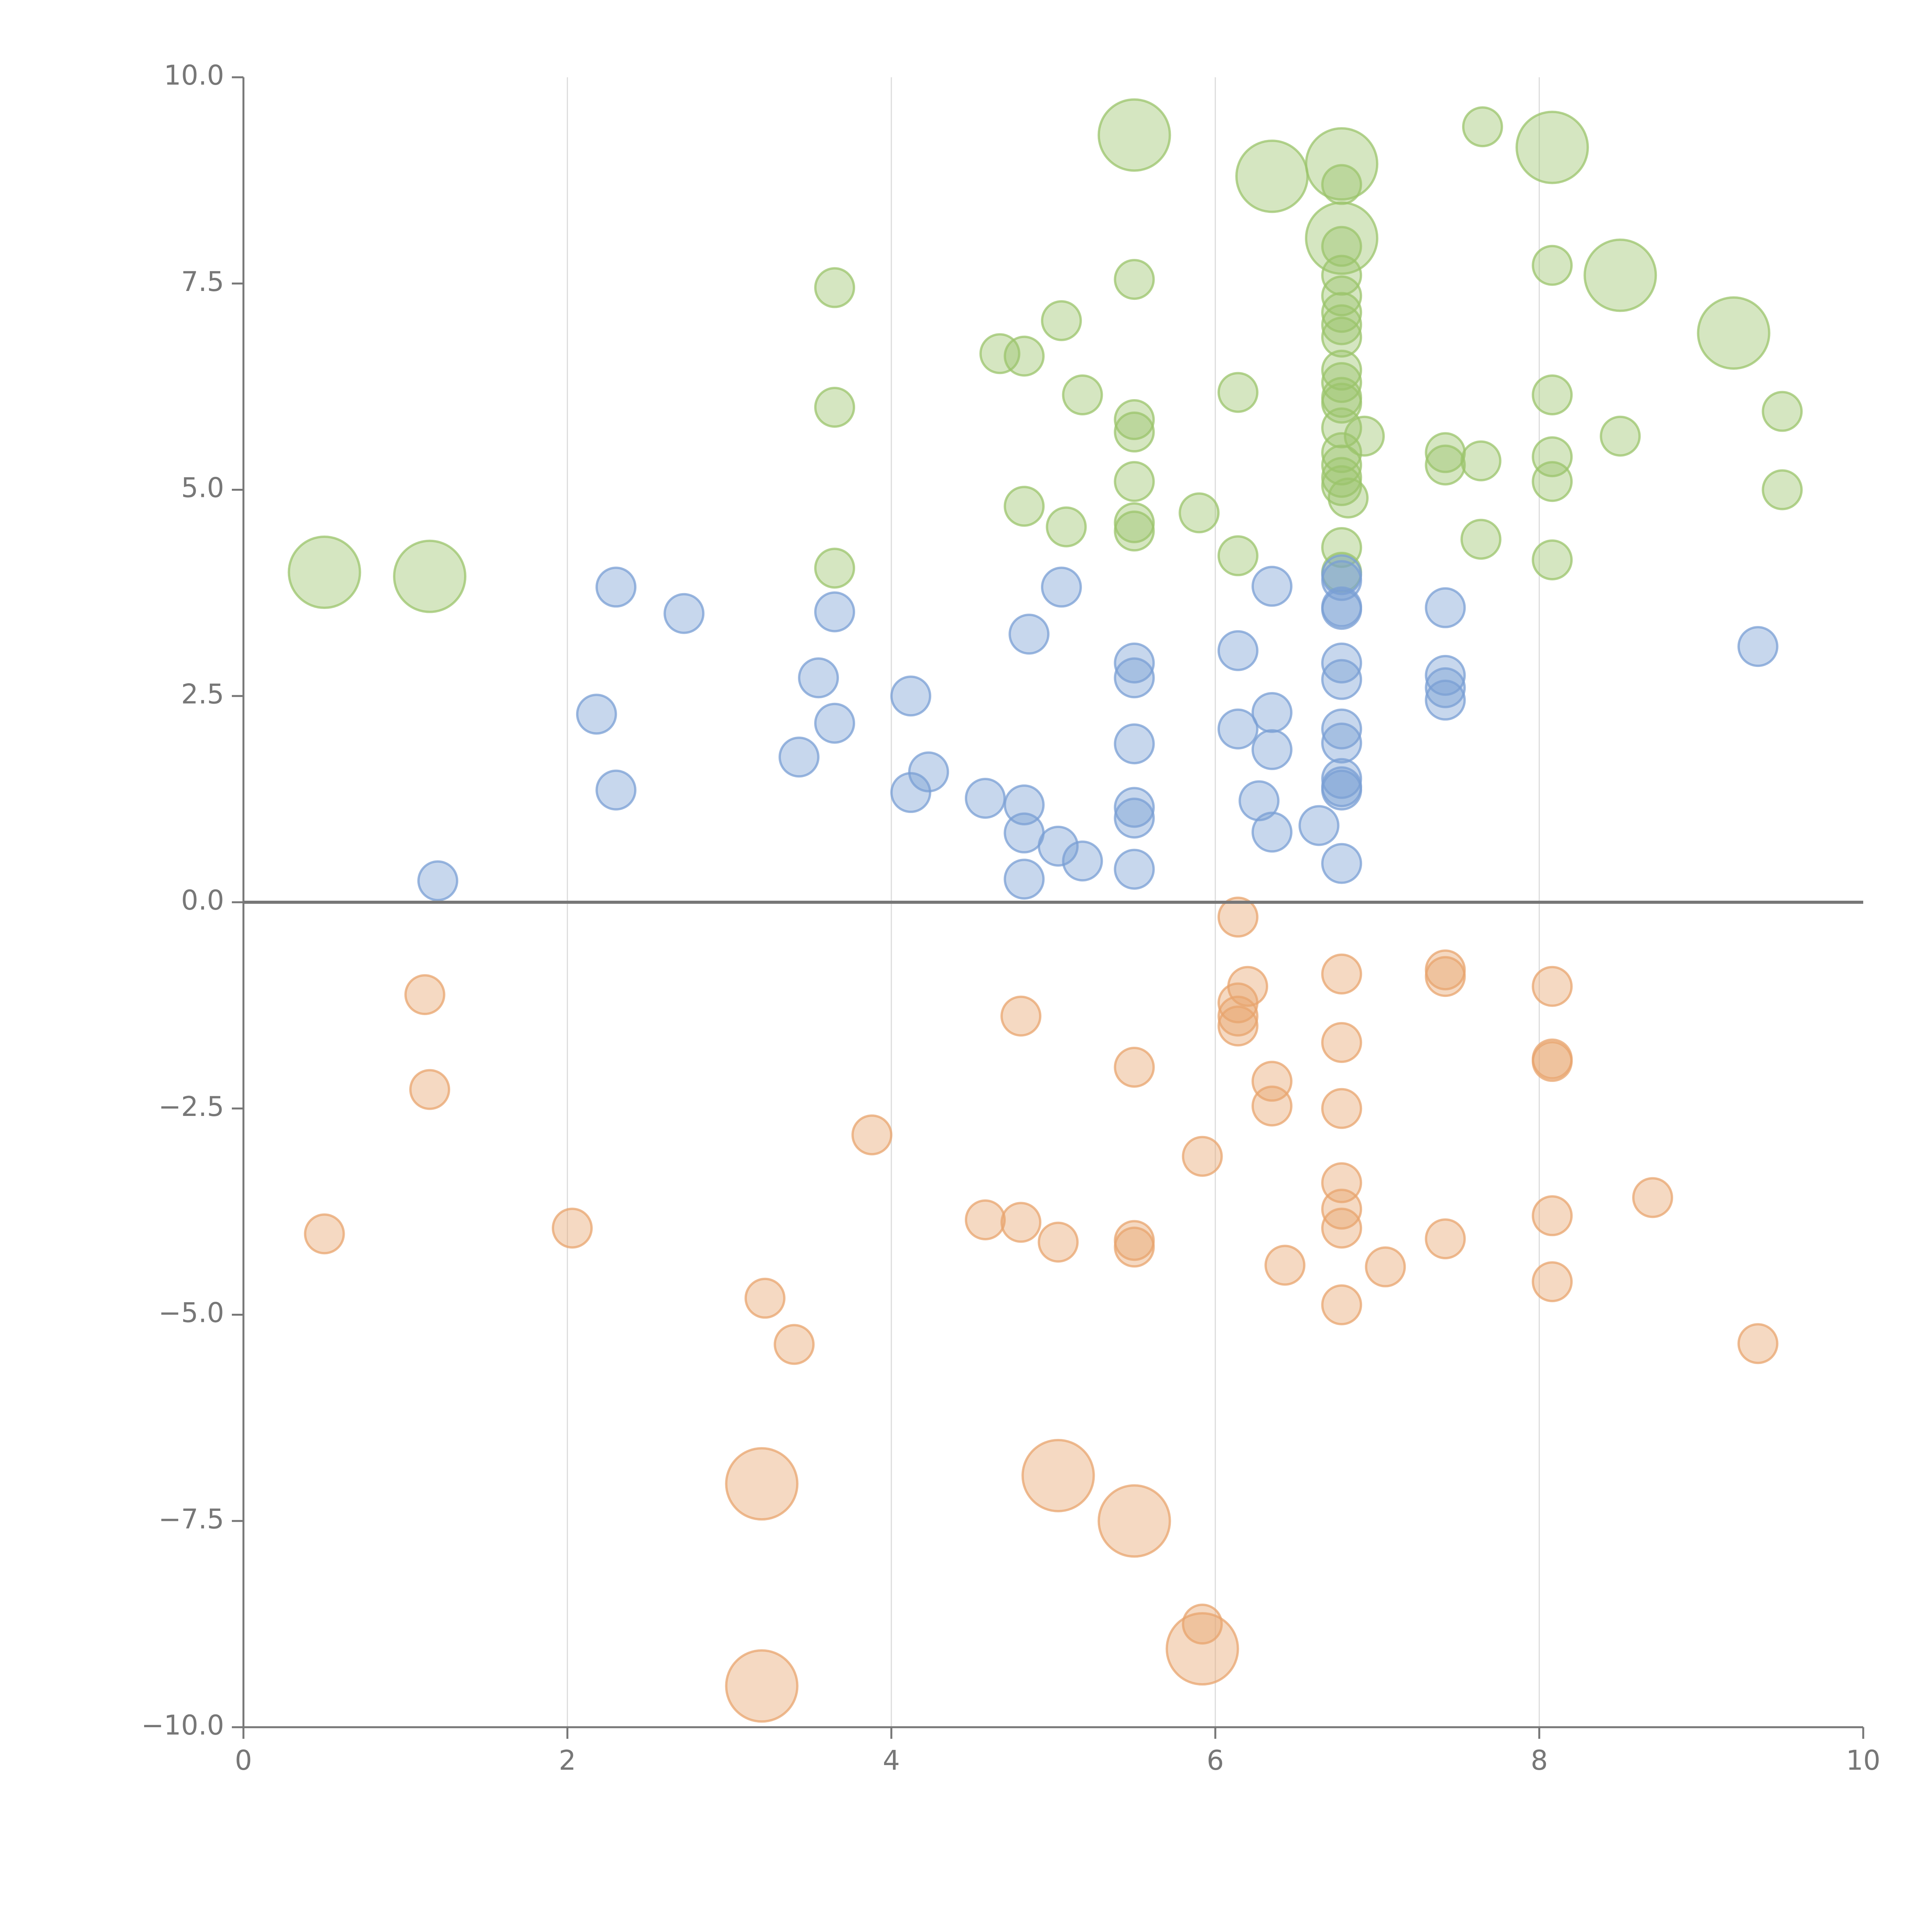 Image resolution: width=1932 pixels, height=1932 pixels. I want to click on y-axis: 10.0 7.5 5.0 2.5 0.0 −2.5 −5.0 −7.5 −10.0, so click(193, 900).